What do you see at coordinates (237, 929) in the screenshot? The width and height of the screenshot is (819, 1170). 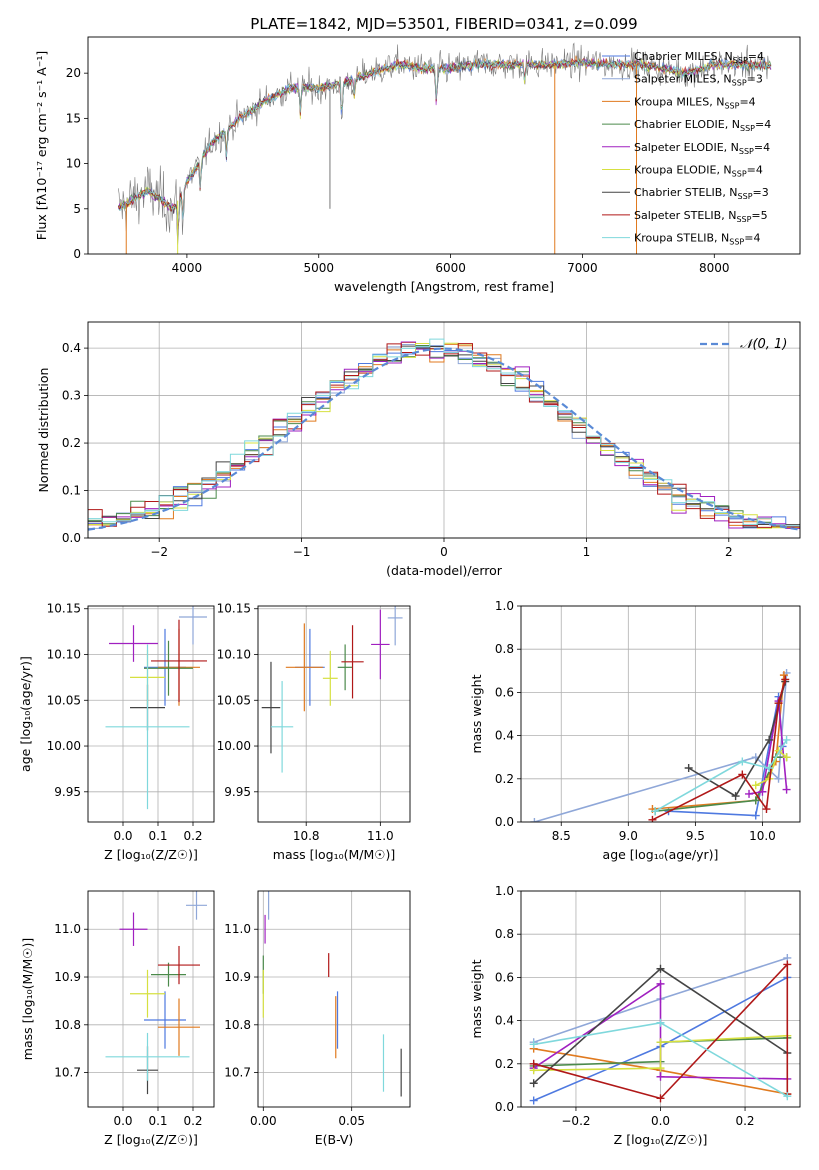 I see `y-tick-label: 11.0` at bounding box center [237, 929].